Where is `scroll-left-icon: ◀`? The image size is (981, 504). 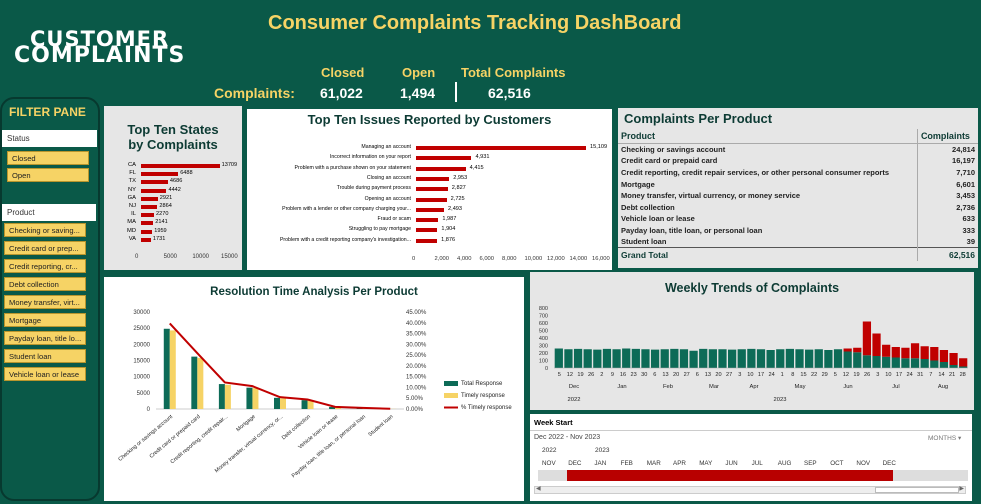 scroll-left-icon: ◀ is located at coordinates (538, 489).